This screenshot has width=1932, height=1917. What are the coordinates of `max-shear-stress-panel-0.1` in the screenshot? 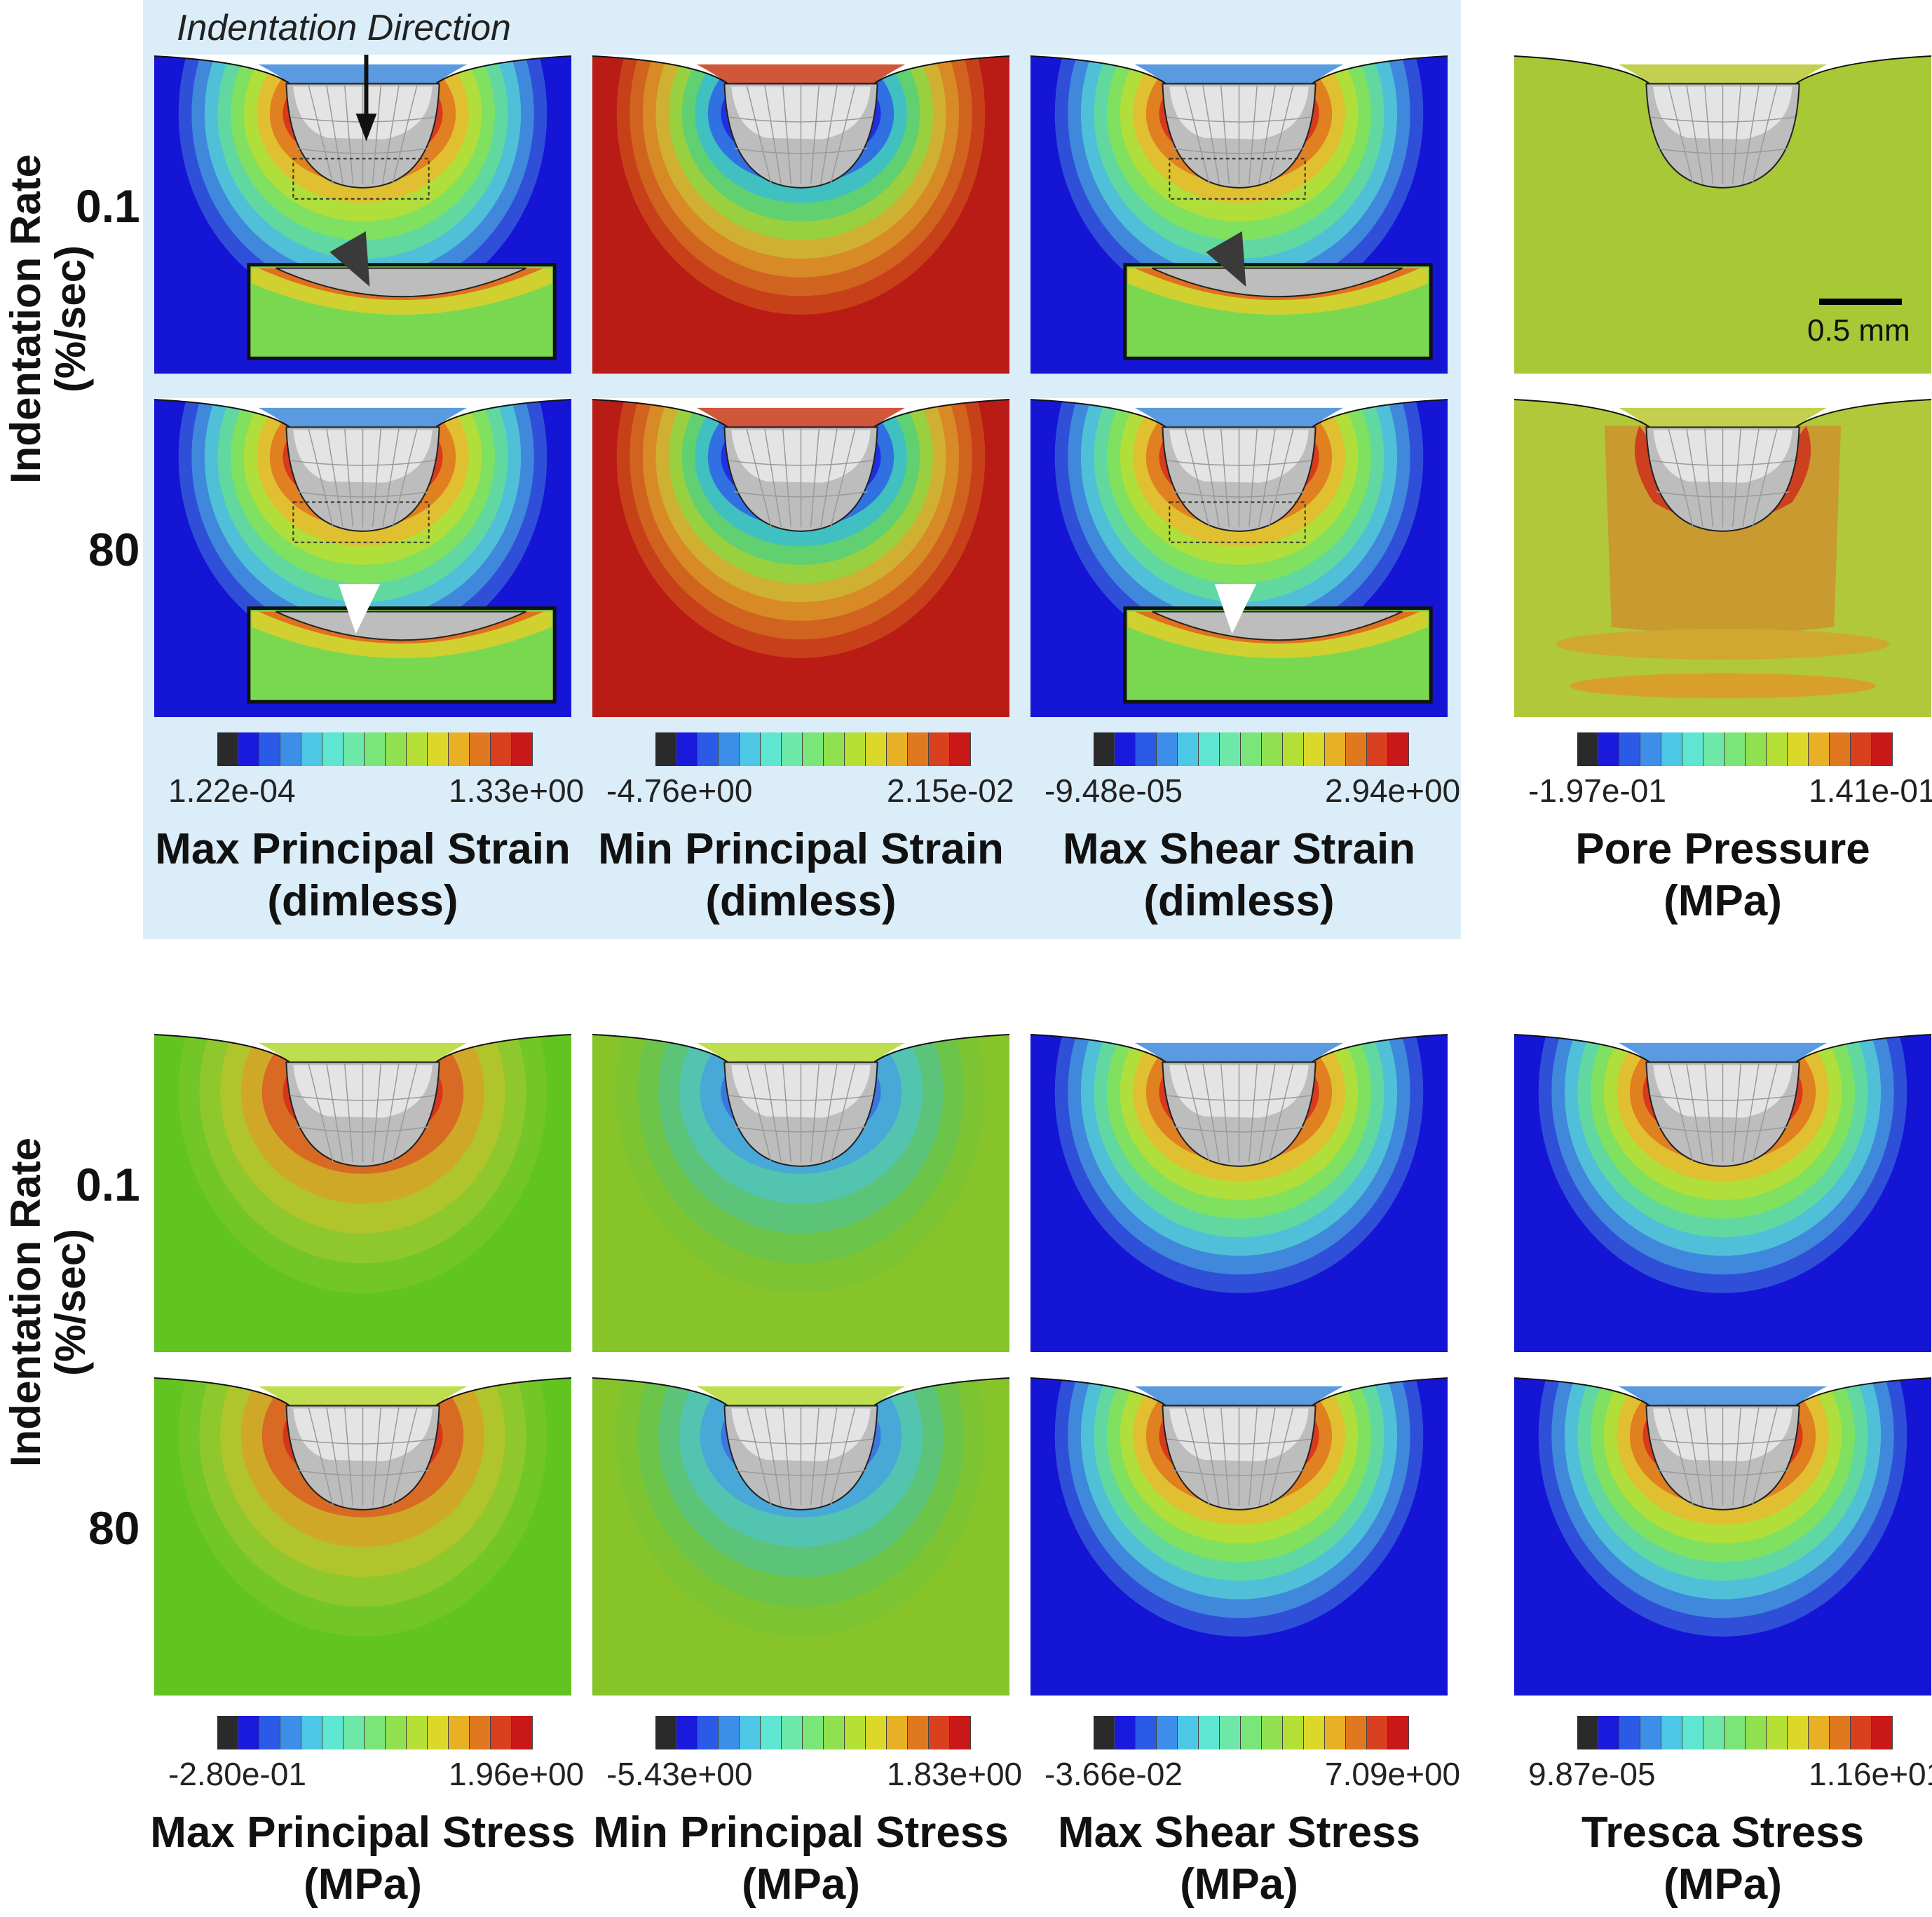 It's located at (1239, 1192).